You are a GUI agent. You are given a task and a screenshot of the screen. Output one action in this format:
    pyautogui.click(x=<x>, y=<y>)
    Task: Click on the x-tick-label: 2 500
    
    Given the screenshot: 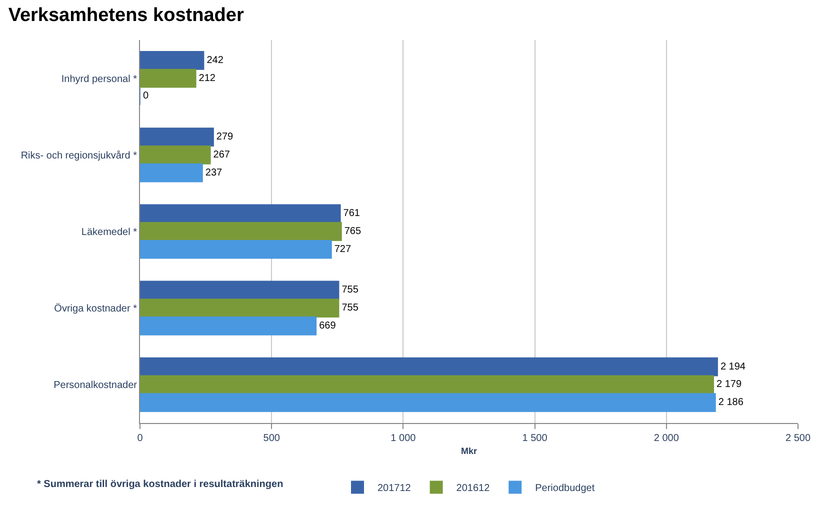 What is the action you would take?
    pyautogui.click(x=798, y=438)
    